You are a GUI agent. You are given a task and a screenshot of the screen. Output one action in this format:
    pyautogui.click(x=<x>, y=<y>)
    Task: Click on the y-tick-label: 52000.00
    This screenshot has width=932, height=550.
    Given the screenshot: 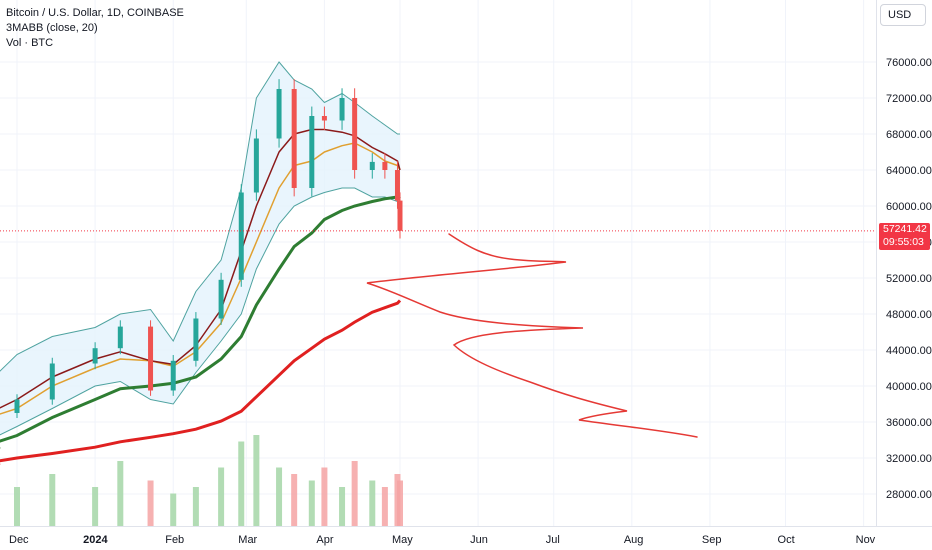 What is the action you would take?
    pyautogui.click(x=909, y=279)
    